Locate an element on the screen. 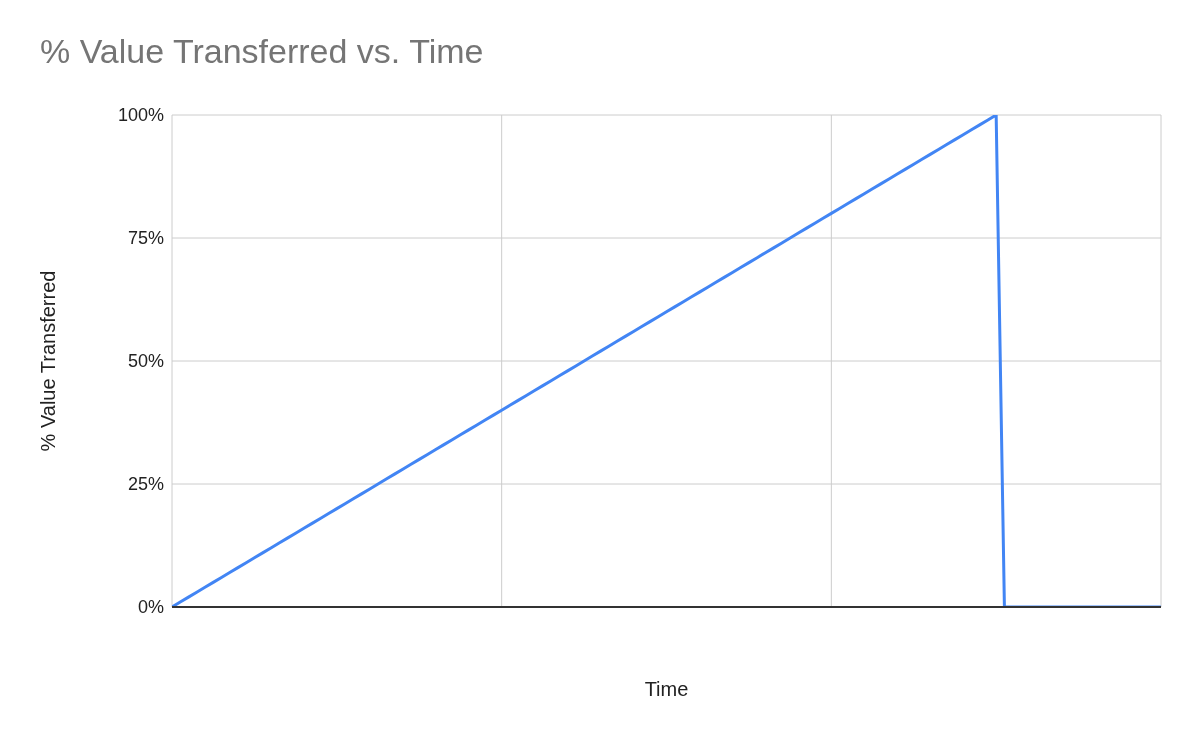 The image size is (1200, 742). y-axis-title: % Value Transferred is located at coordinates (48, 361).